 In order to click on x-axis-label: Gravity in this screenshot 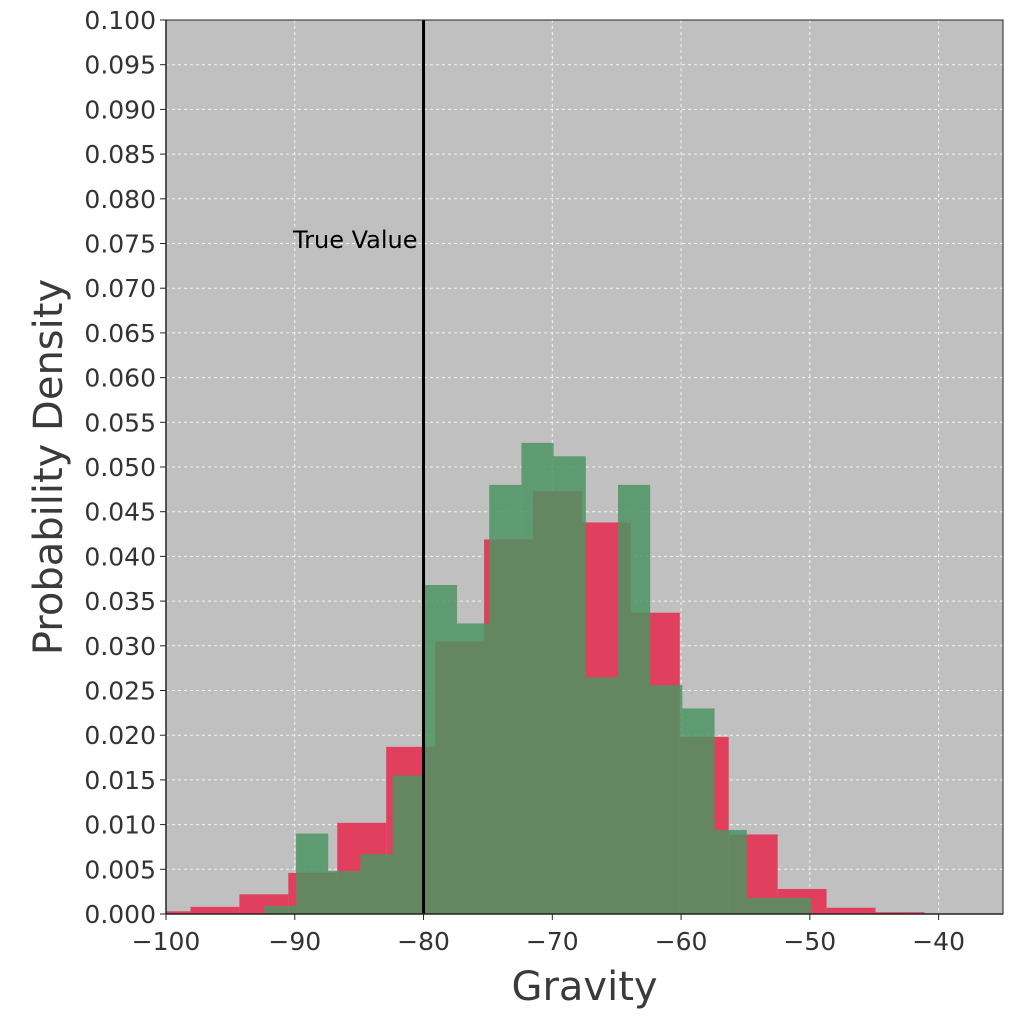, I will do `click(584, 987)`.